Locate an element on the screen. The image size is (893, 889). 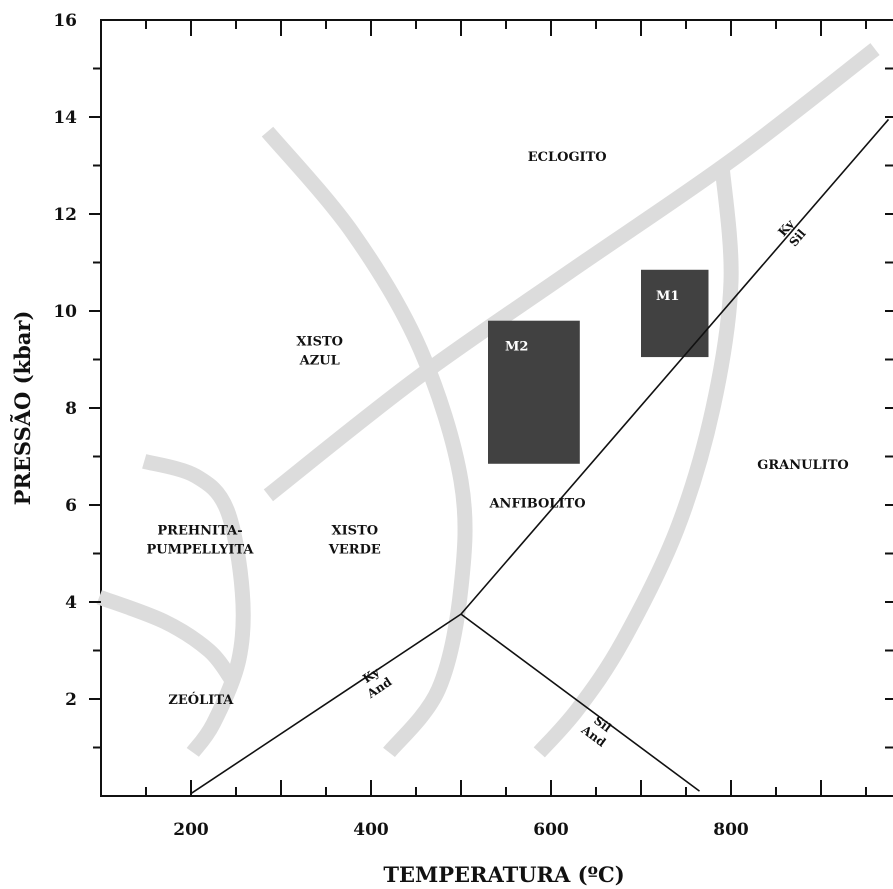
y-tick-label: 8 is located at coordinates (71, 409).